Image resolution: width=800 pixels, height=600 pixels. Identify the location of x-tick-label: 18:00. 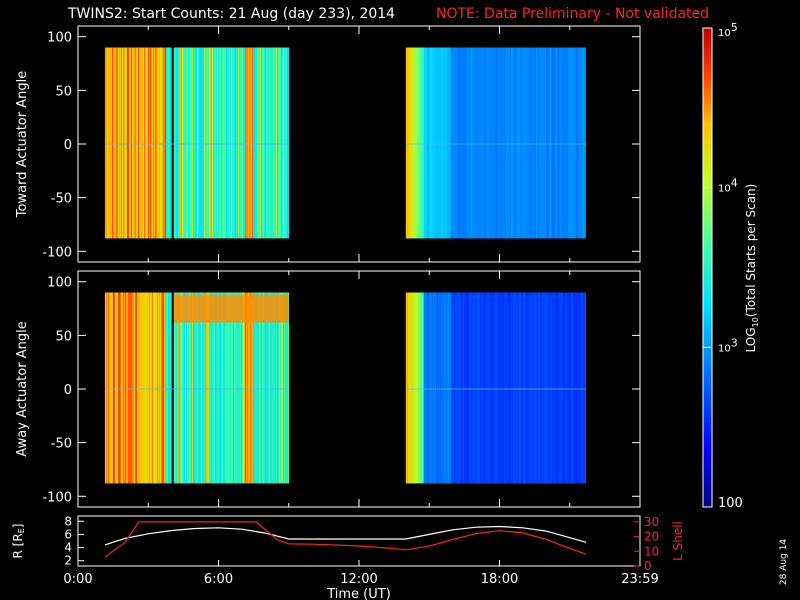
(499, 579).